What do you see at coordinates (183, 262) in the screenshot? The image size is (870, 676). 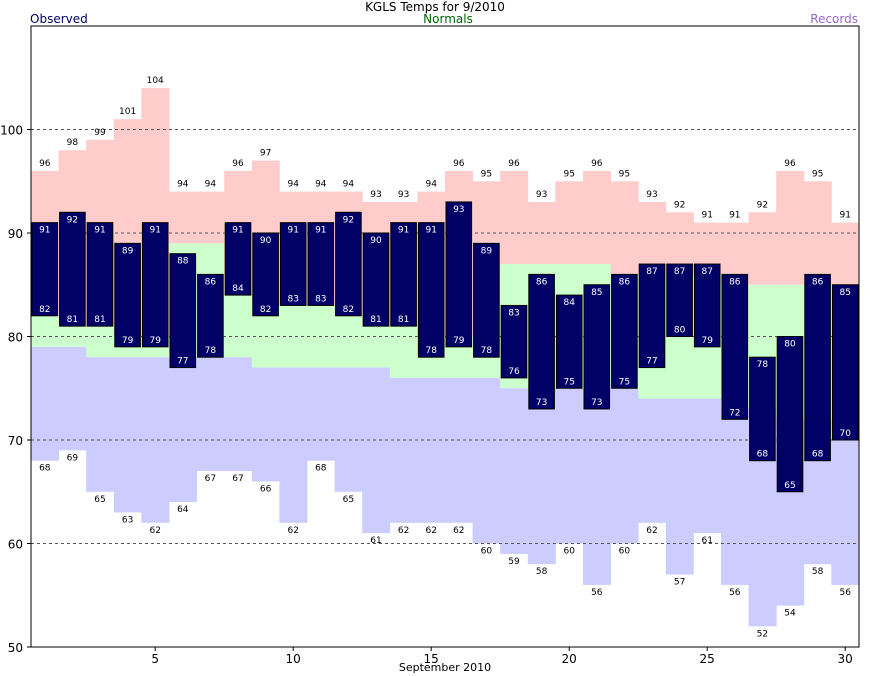 I see `observed-high-label: 88` at bounding box center [183, 262].